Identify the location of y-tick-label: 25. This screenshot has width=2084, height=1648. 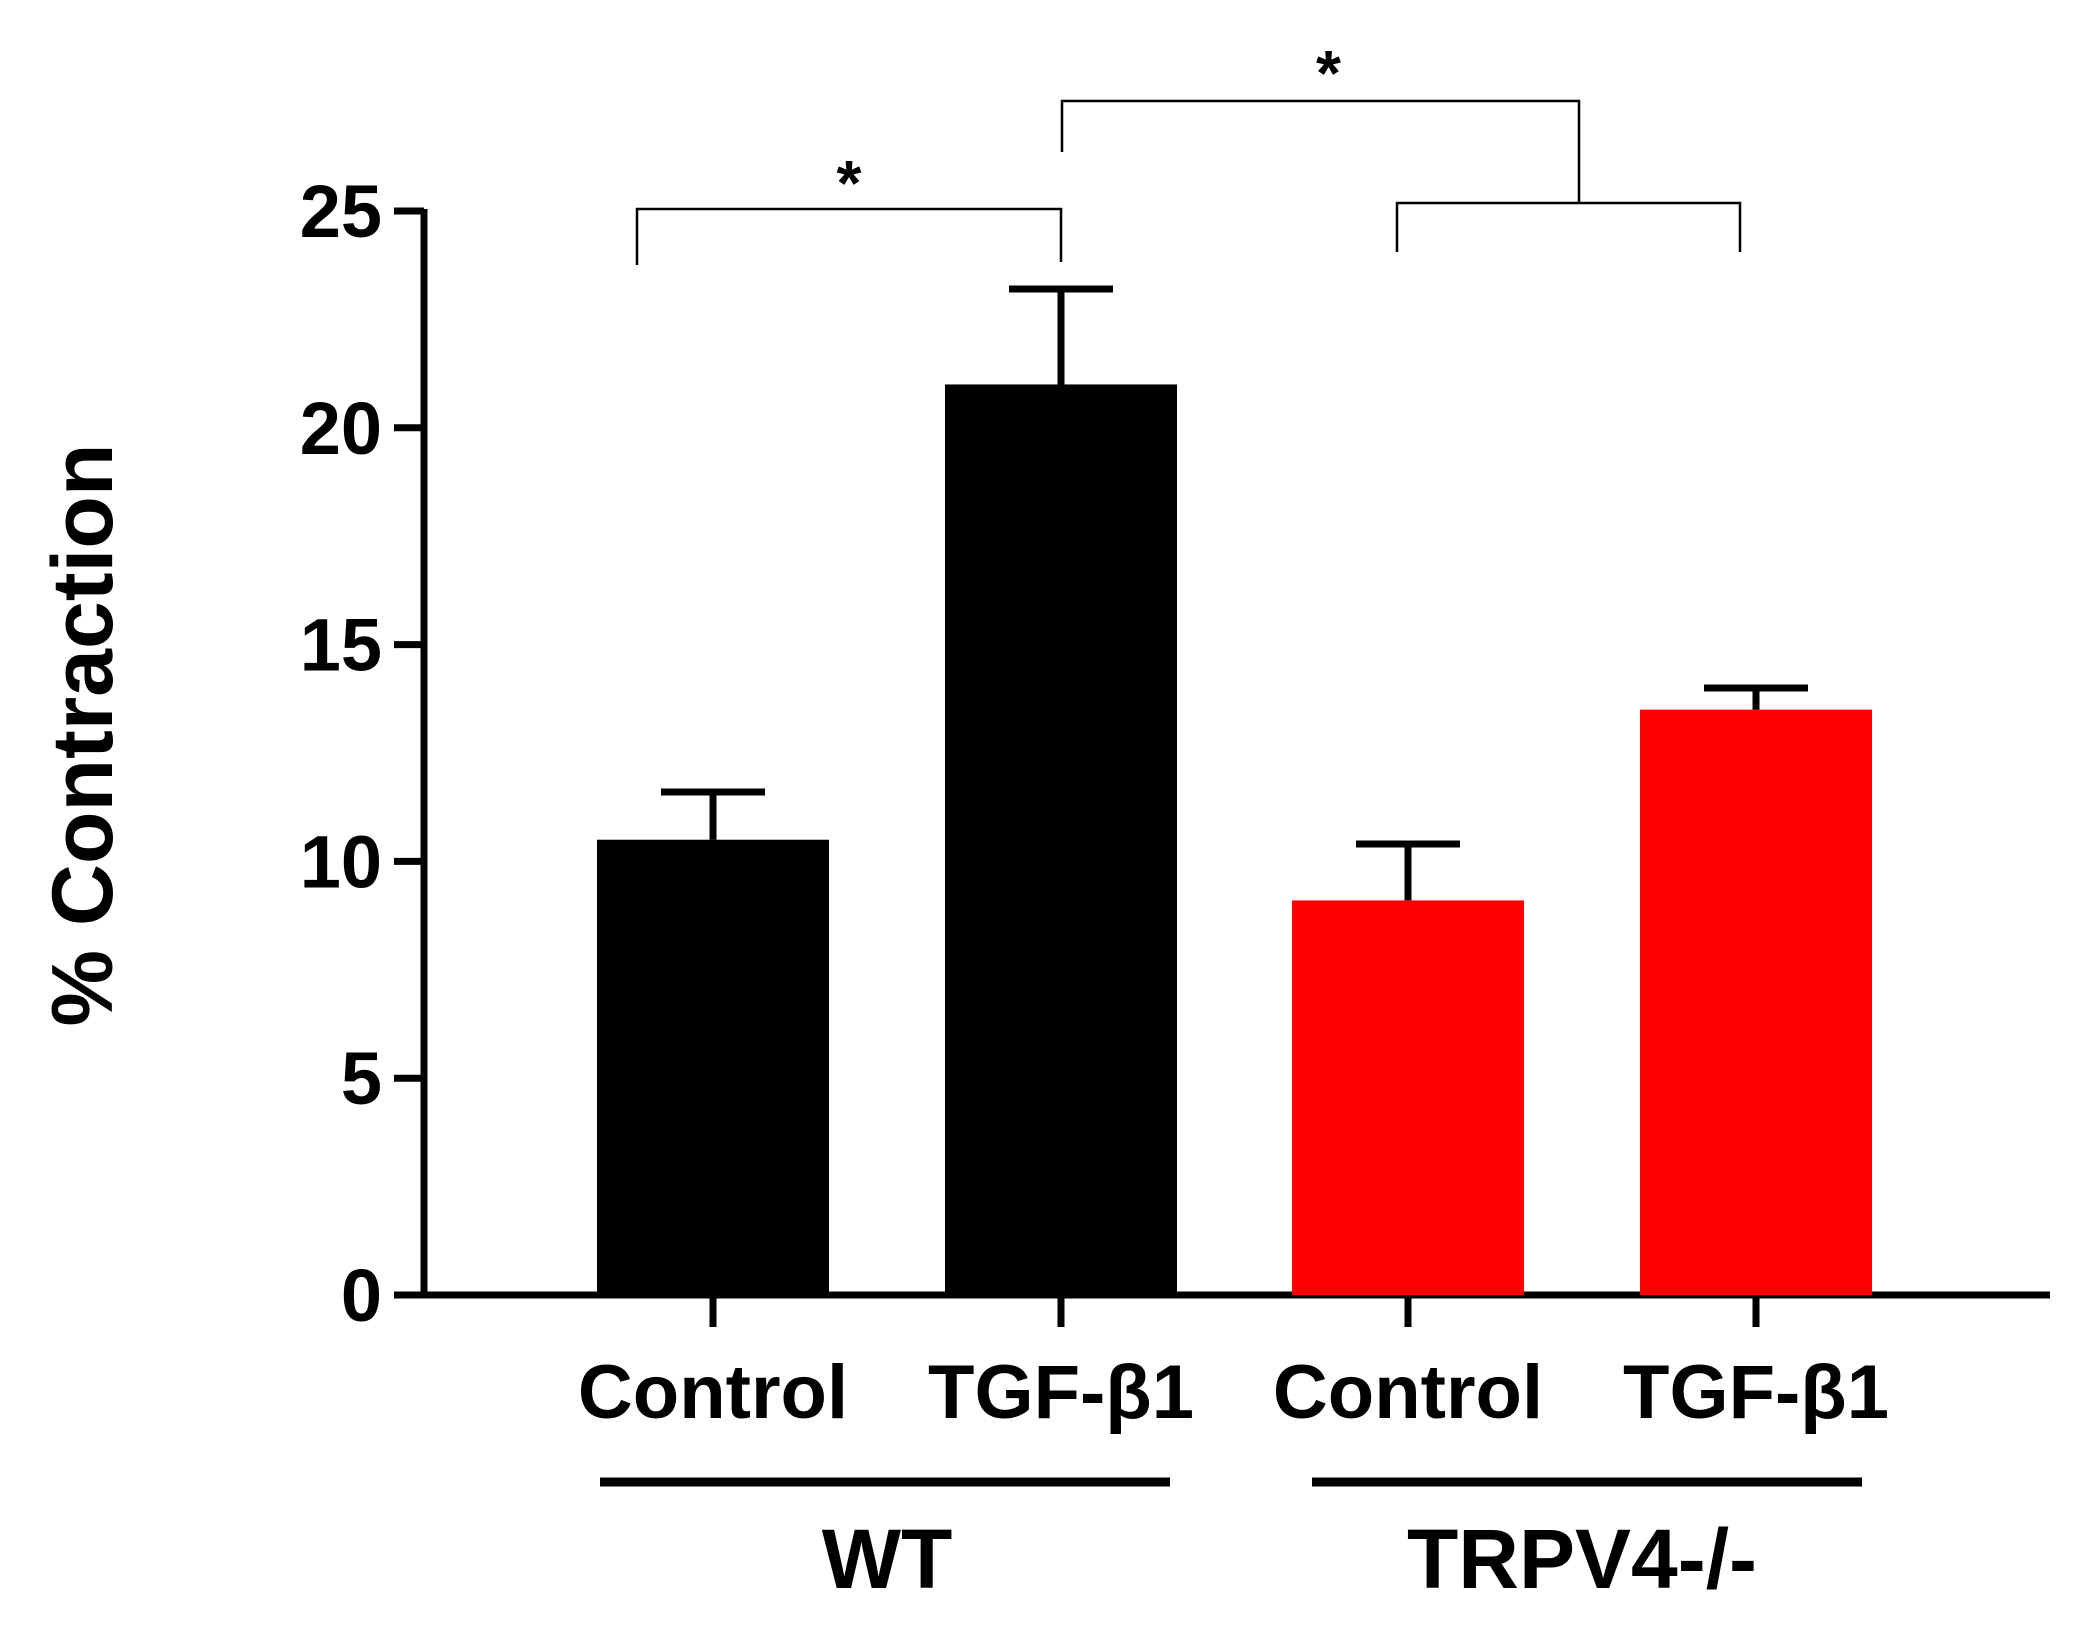
(341, 211).